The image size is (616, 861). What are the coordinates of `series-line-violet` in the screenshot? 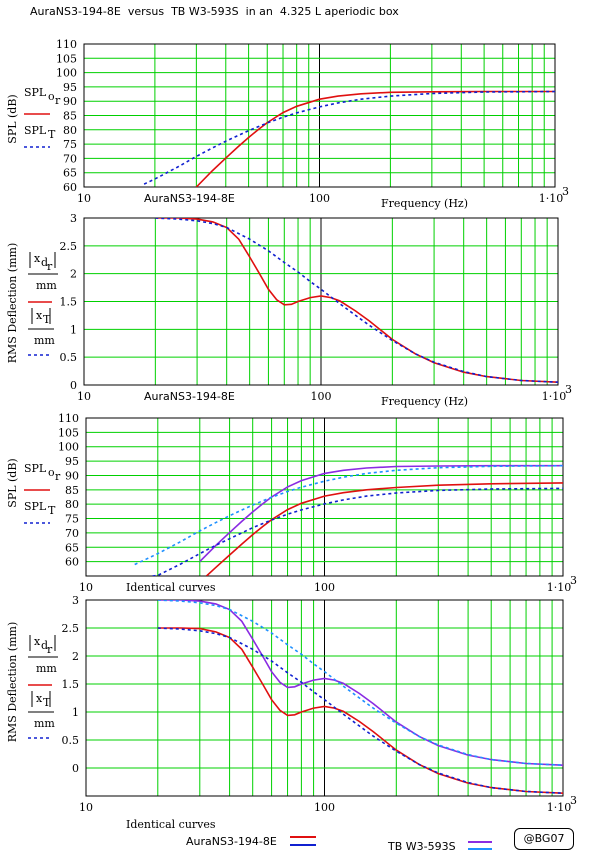 It's located at (381, 513).